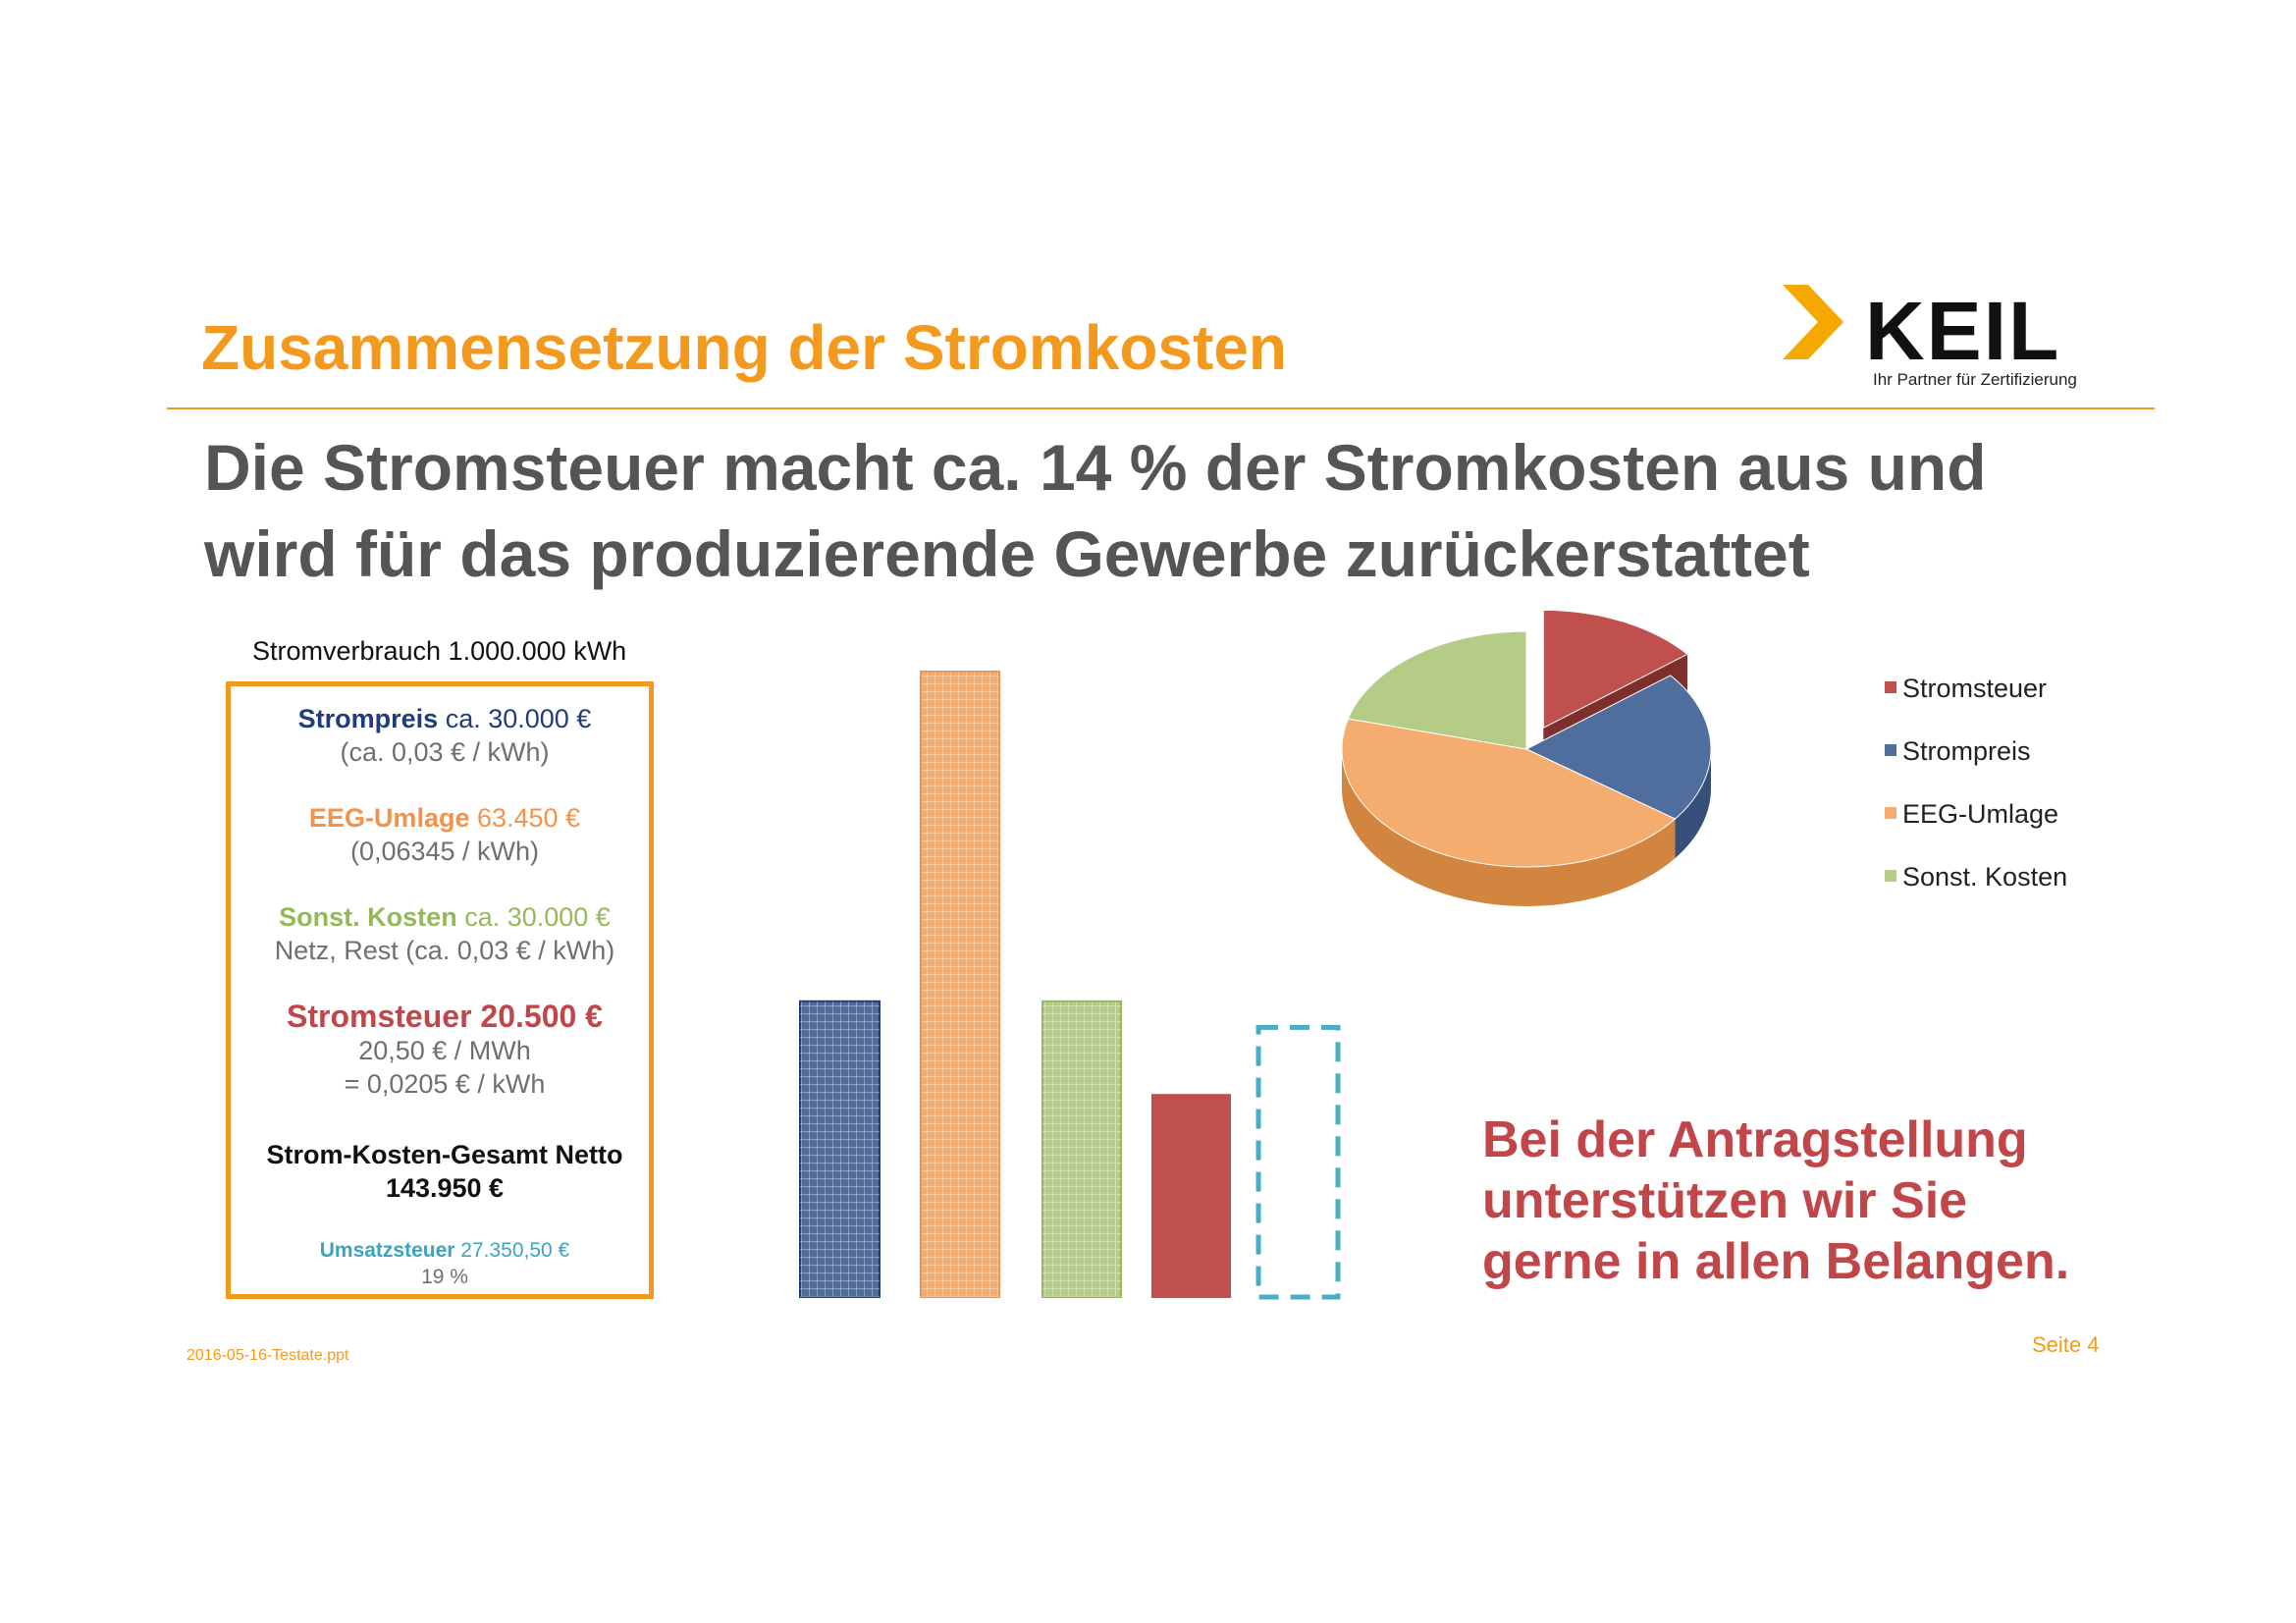  I want to click on pie-slice-strompreis, so click(1618, 747).